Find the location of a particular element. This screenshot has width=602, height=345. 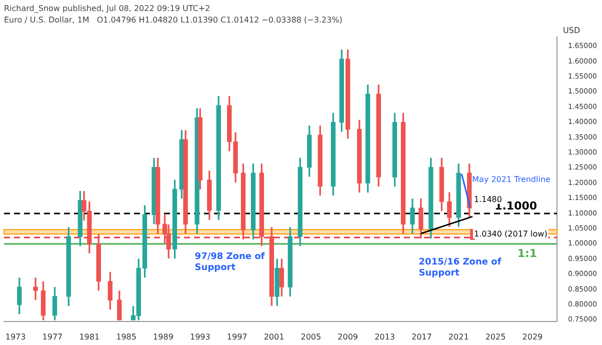

annotation: 97/98 Zone of Support is located at coordinates (229, 262).